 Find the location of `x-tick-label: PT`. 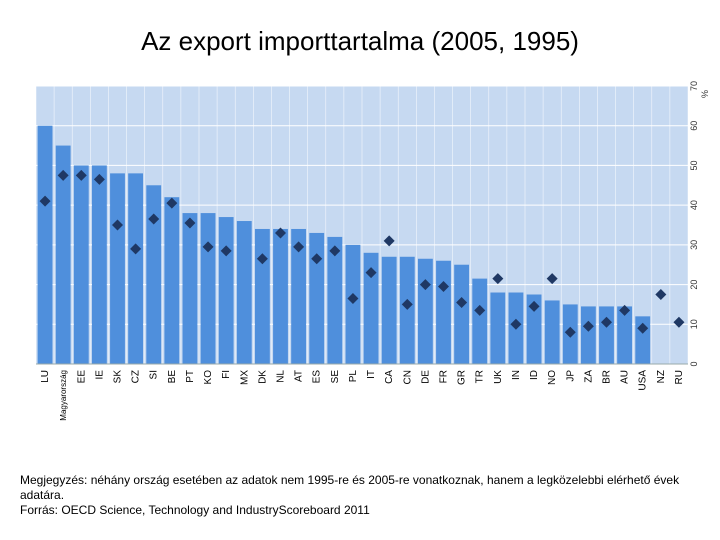

x-tick-label: PT is located at coordinates (190, 376).